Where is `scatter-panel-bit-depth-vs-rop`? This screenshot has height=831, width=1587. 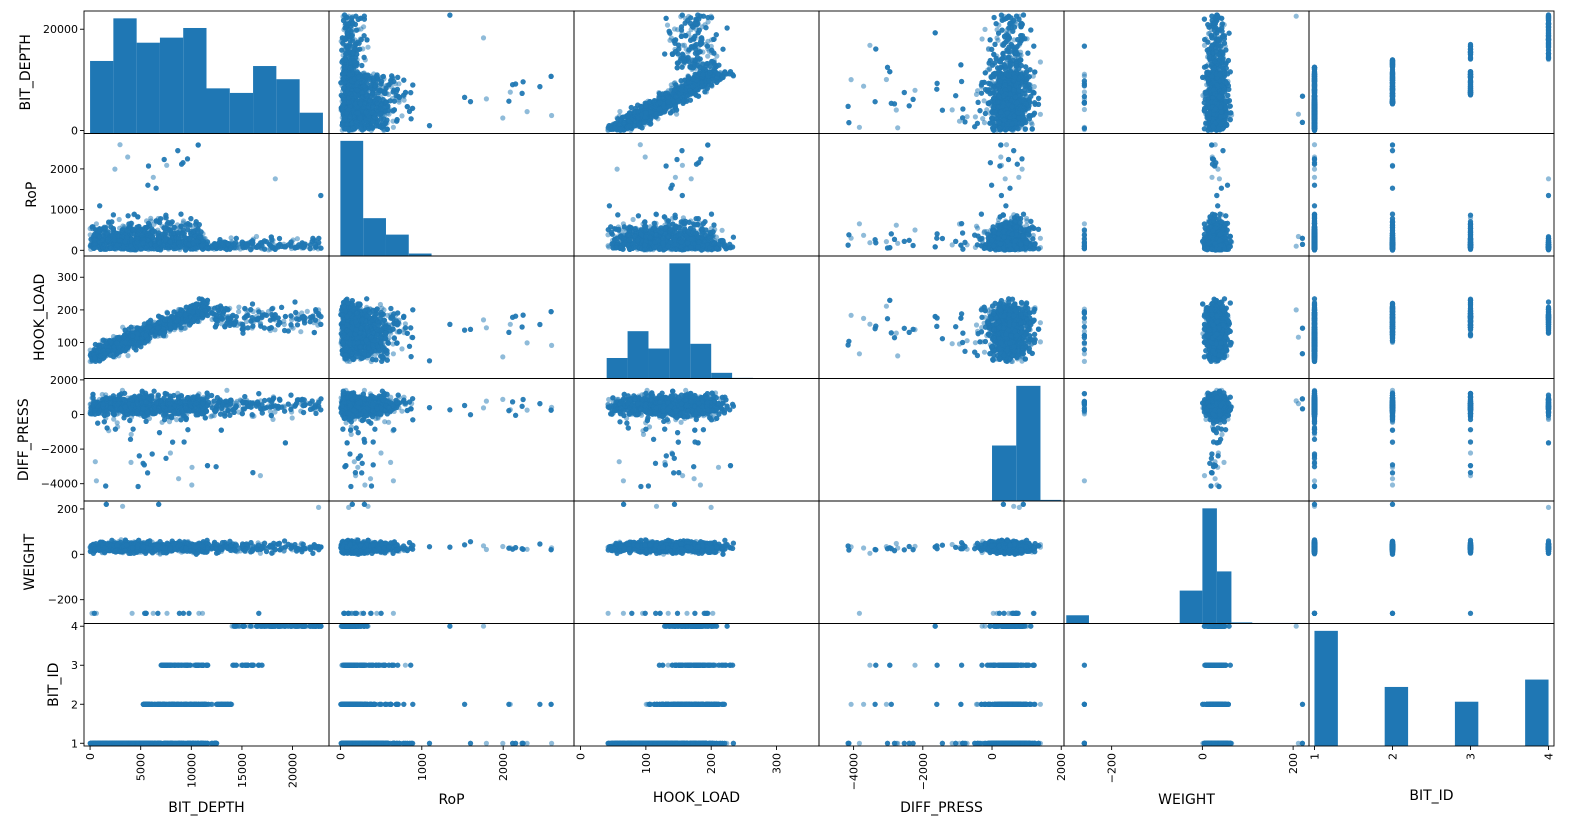 scatter-panel-bit-depth-vs-rop is located at coordinates (446, 72).